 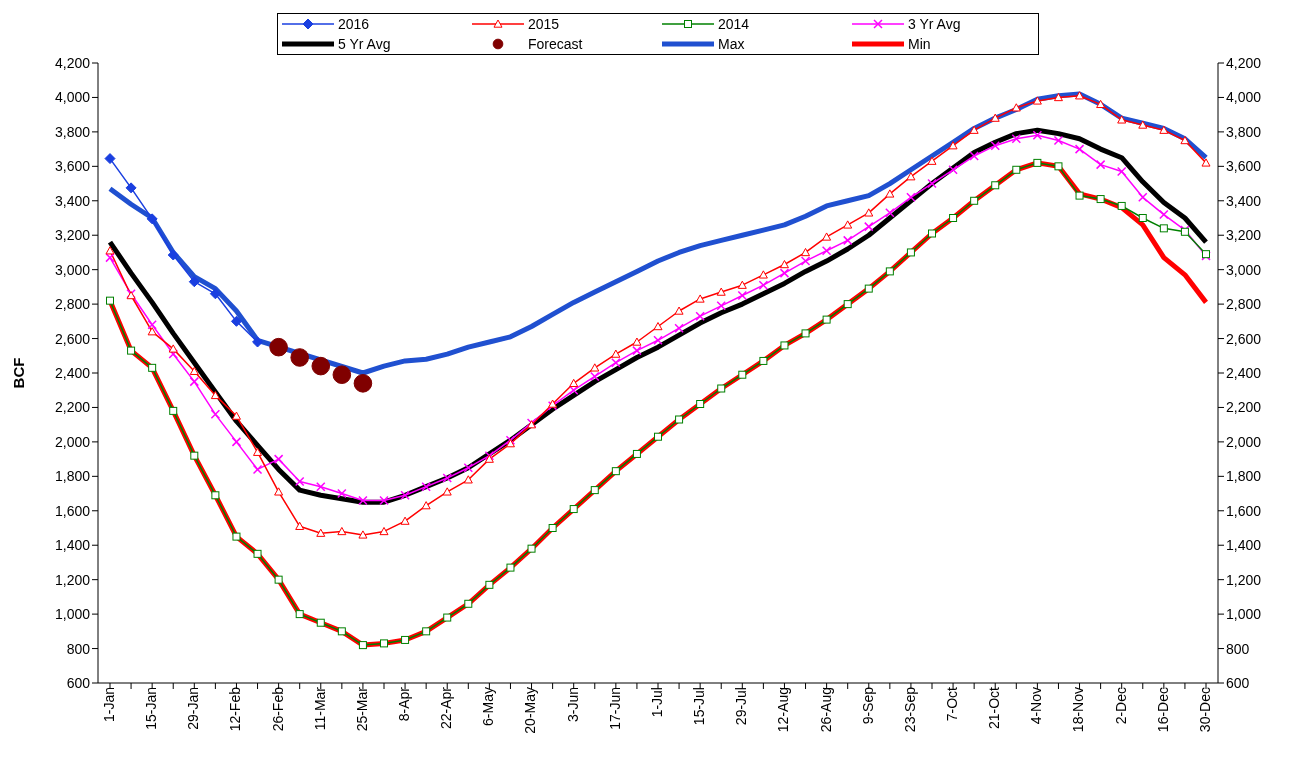 I want to click on x-tick-label: 9-Sep, so click(x=867, y=705).